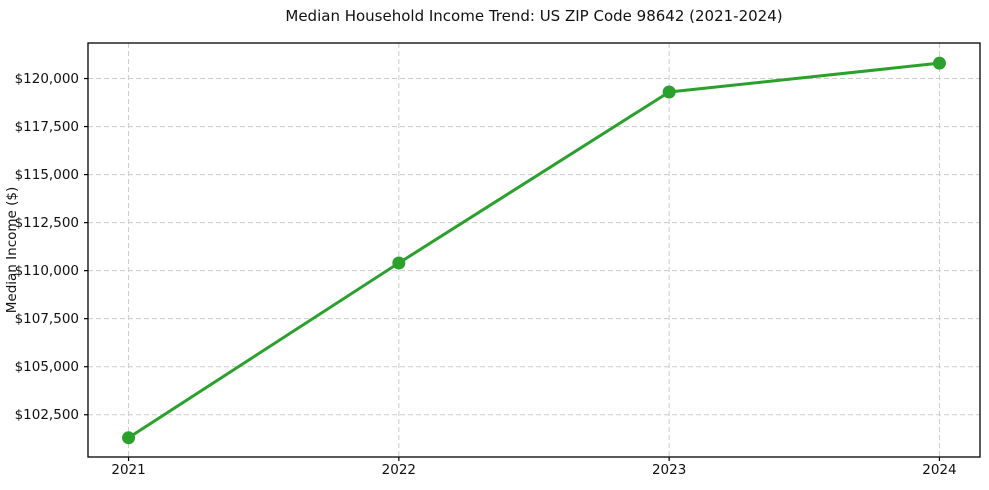 Image resolution: width=989 pixels, height=490 pixels. What do you see at coordinates (47, 127) in the screenshot?
I see `y-tick-label: $117,500` at bounding box center [47, 127].